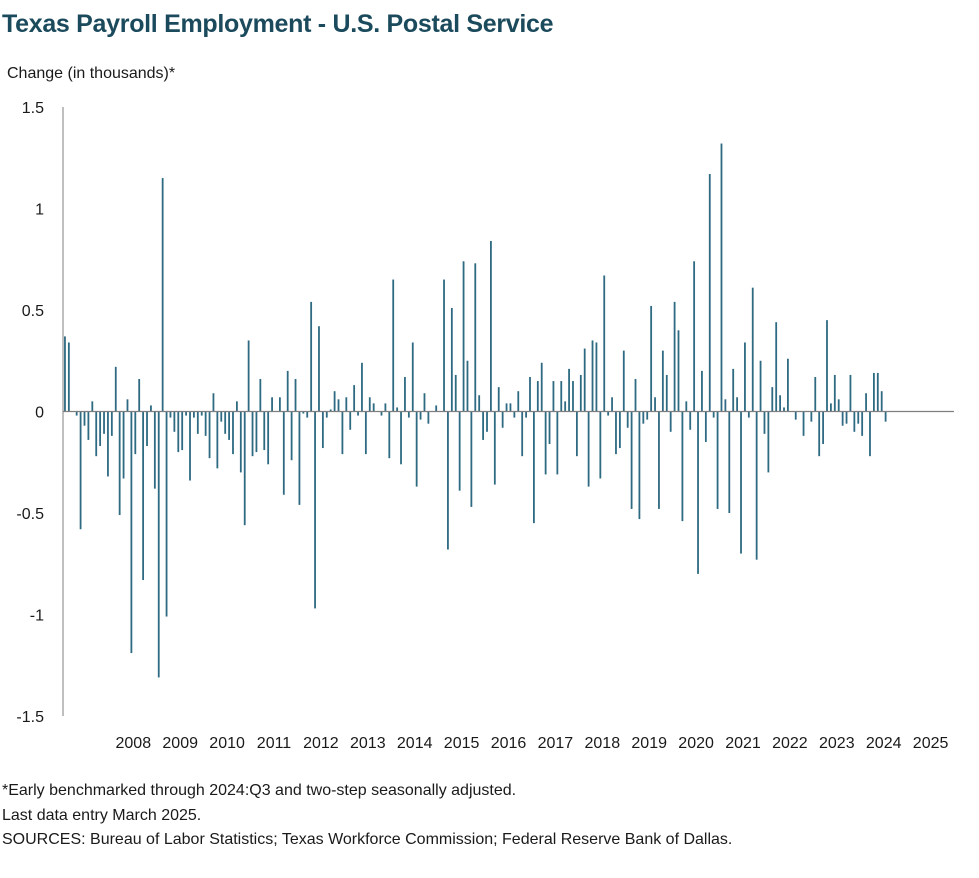 This screenshot has height=878, width=979. I want to click on y-tick-label: 1, so click(39, 210).